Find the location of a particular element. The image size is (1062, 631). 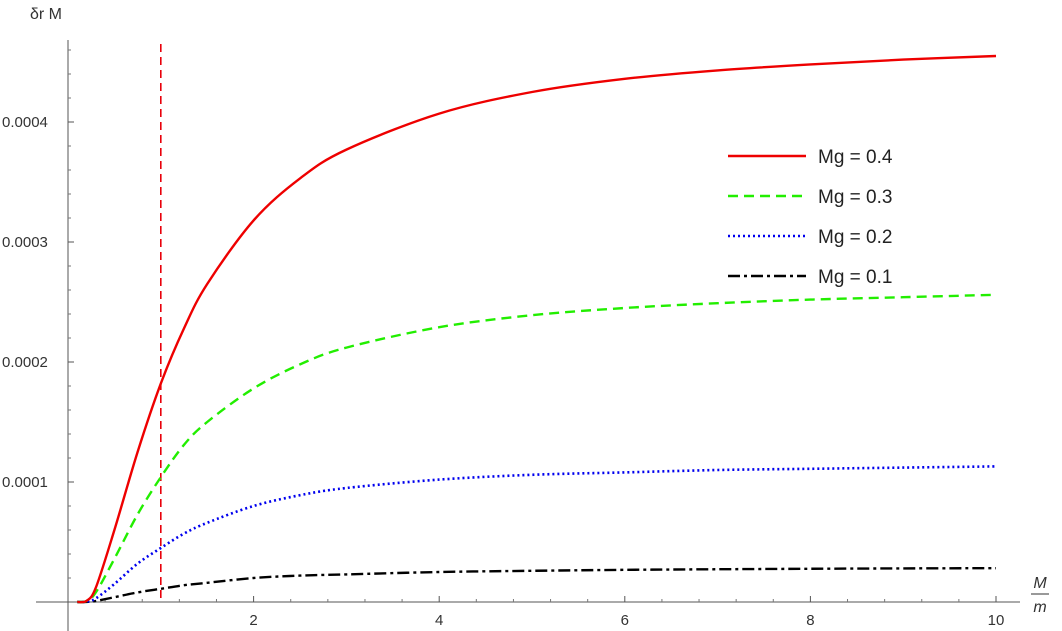

y-axis-label: δr M is located at coordinates (46, 14).